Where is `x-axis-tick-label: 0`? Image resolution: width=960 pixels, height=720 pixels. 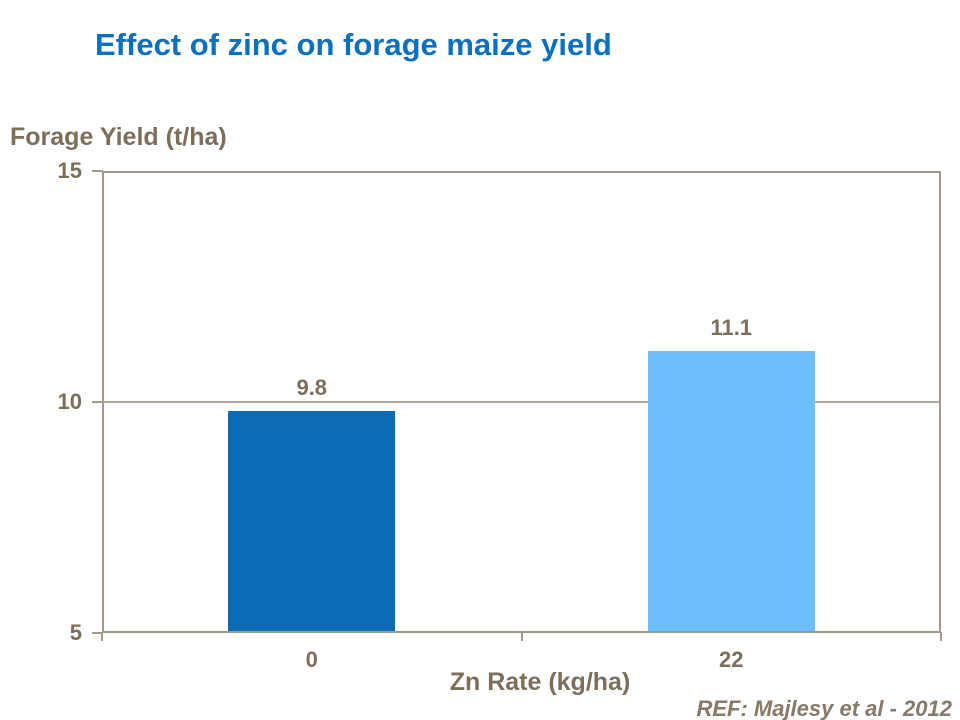
x-axis-tick-label: 0 is located at coordinates (311, 659).